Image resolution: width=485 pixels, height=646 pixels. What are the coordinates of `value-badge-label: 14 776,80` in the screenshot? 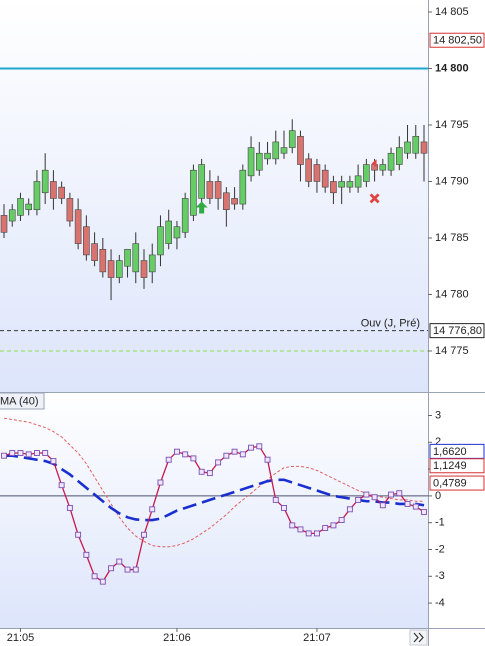 It's located at (457, 331).